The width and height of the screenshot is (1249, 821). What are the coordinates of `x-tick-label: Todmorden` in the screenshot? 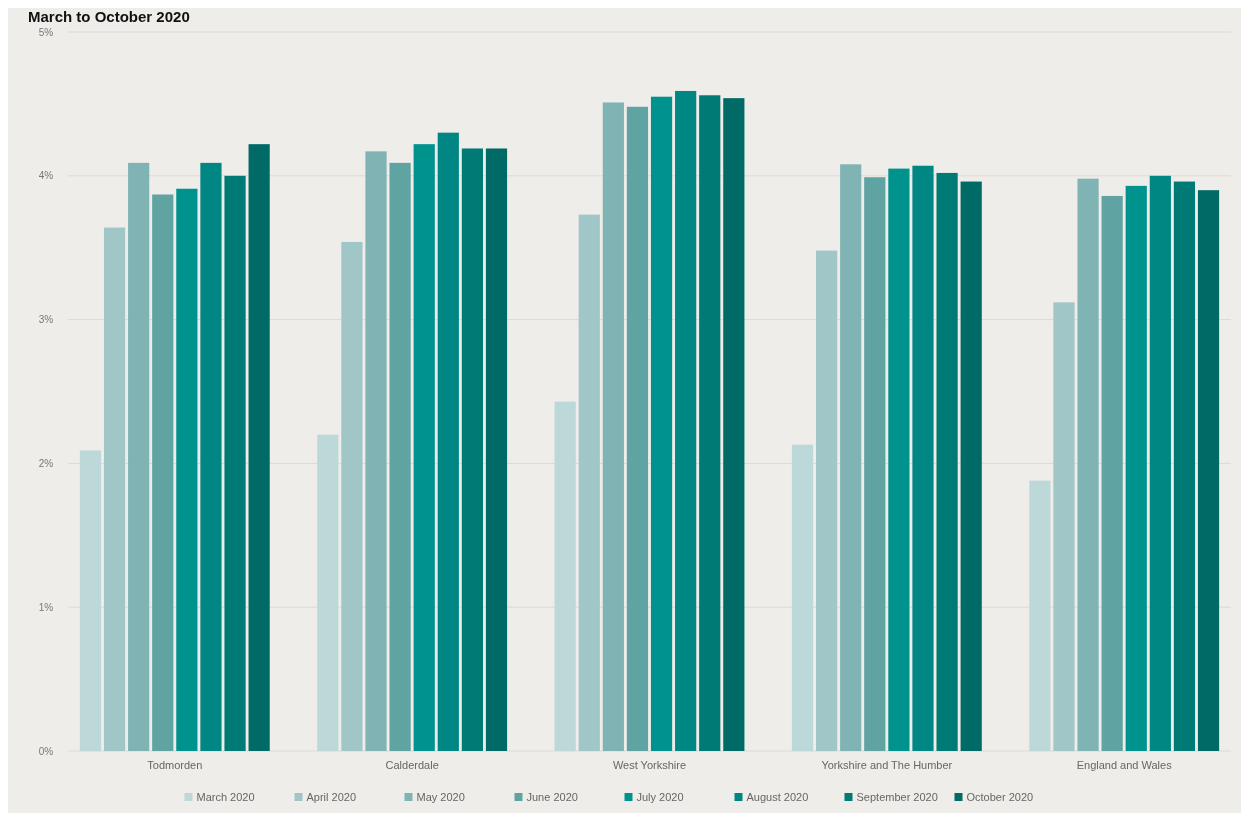 It's located at (175, 765).